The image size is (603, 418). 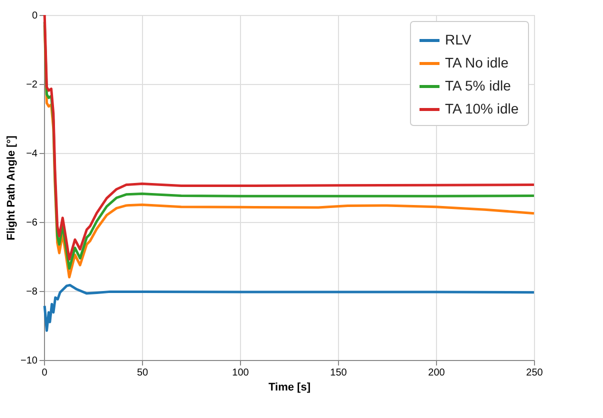 I want to click on x-axis-title: Time [s], so click(x=289, y=388).